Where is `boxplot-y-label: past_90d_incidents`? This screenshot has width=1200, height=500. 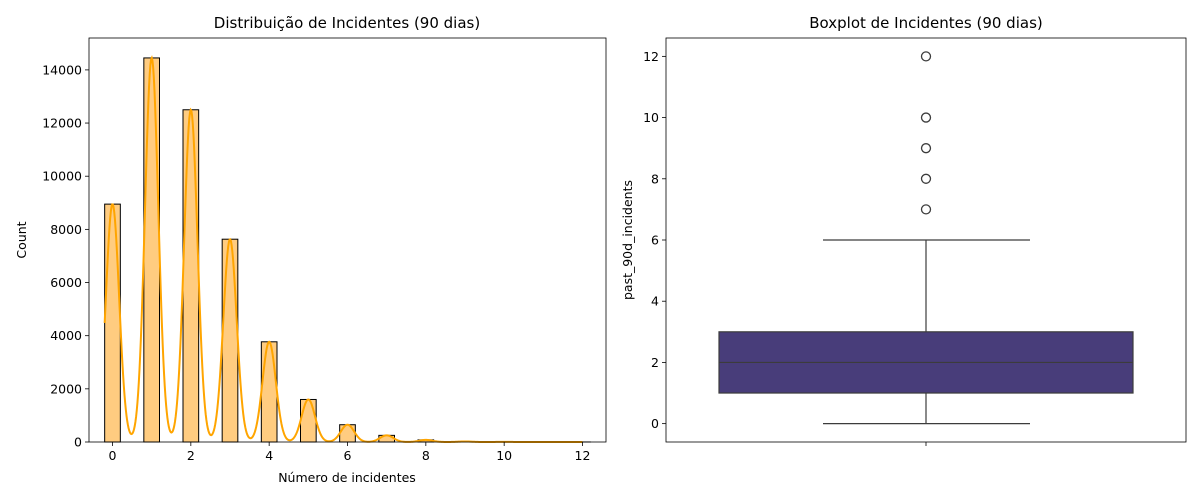
boxplot-y-label: past_90d_incidents is located at coordinates (627, 240).